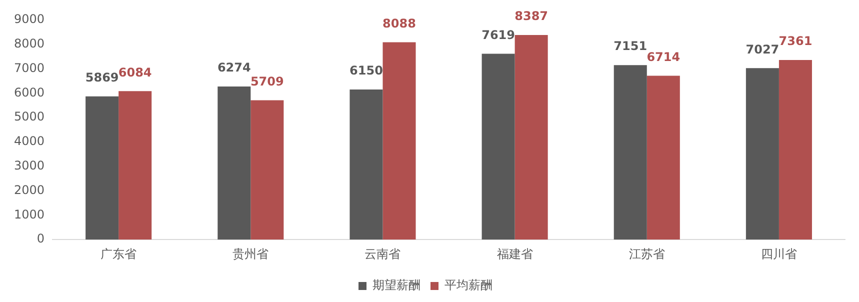 This screenshot has width=859, height=302. Describe the element at coordinates (29, 19) in the screenshot. I see `y-tick-label: 9000` at that location.